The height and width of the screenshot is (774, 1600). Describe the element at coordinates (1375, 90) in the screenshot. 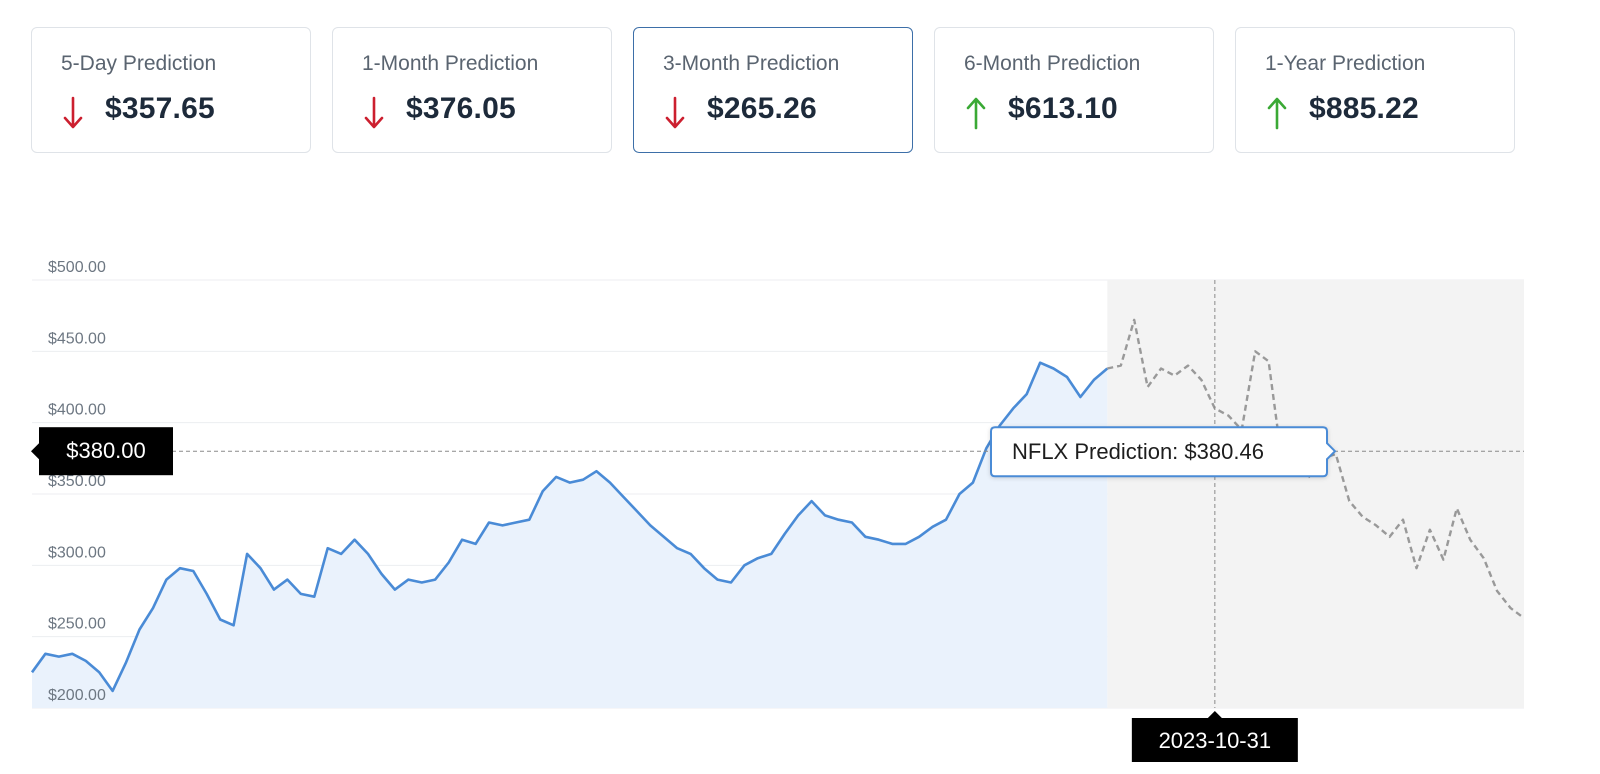

I see `prediction-card-1-year: 1-Year Prediction $885.22` at that location.